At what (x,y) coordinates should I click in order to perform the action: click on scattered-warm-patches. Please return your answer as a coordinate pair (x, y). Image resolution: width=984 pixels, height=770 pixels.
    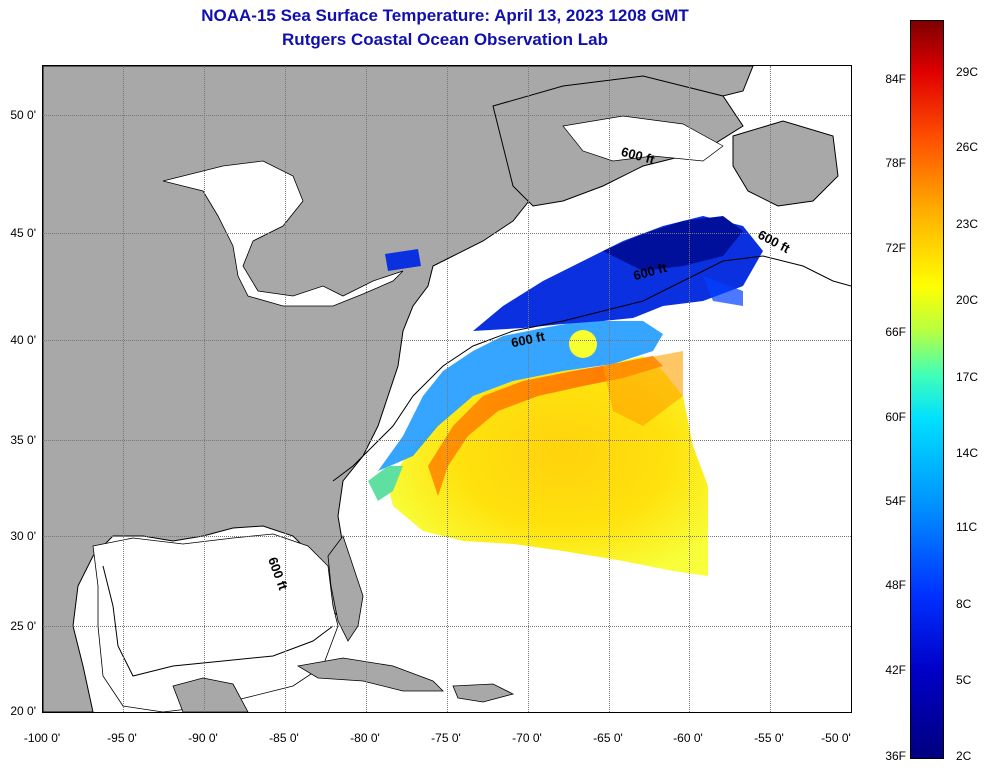
    Looking at the image, I should click on (643, 388).